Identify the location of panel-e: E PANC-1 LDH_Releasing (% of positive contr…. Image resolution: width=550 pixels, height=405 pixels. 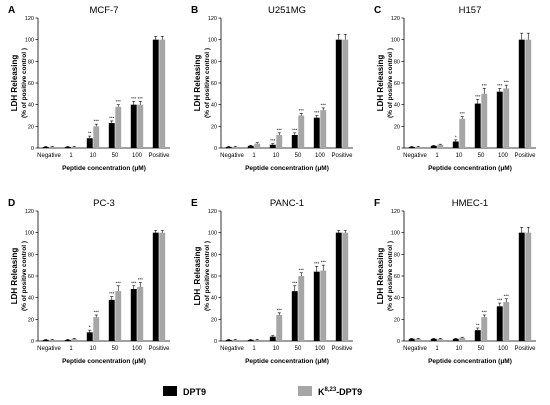
(272, 281).